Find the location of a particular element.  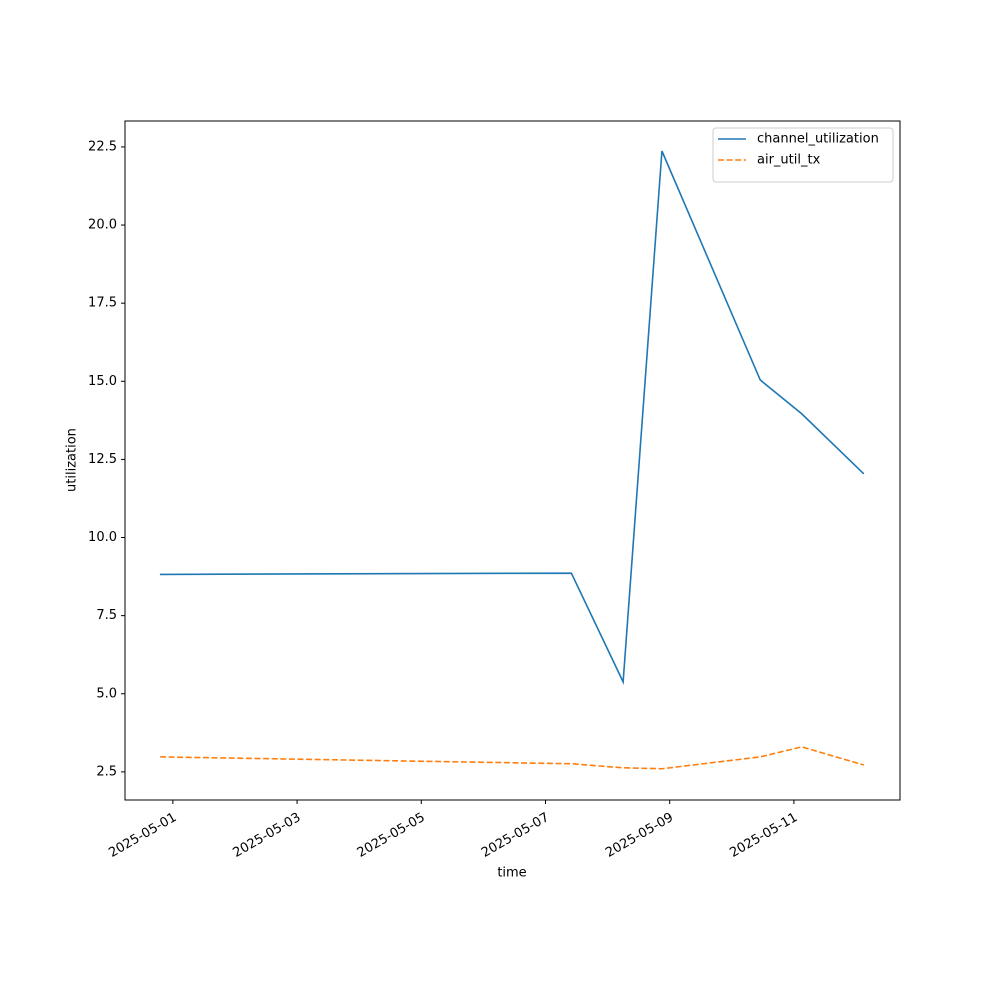

x-tick-label: 2025-05-05 is located at coordinates (391, 835).